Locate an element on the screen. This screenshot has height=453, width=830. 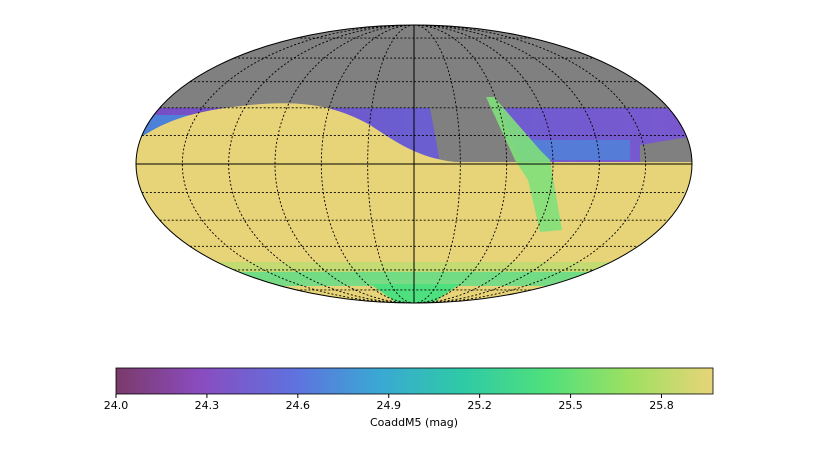
south-band-inner is located at coordinates (414, 279).